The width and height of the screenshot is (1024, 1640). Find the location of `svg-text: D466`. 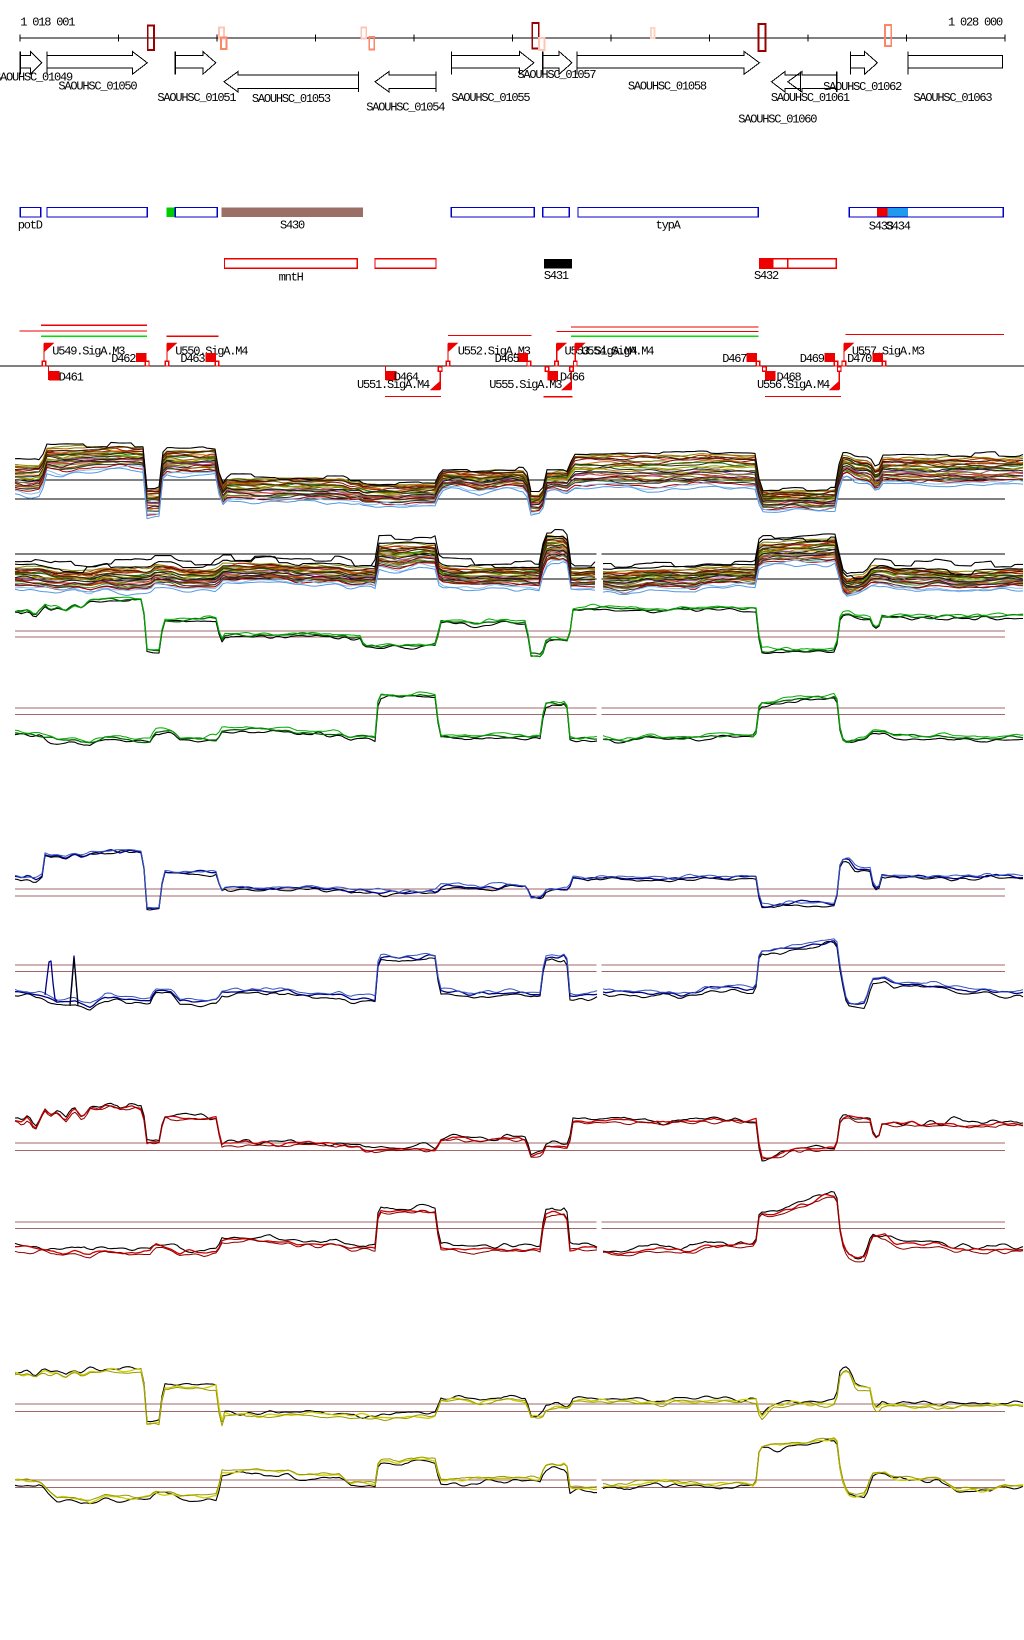

svg-text: D466 is located at coordinates (572, 377).